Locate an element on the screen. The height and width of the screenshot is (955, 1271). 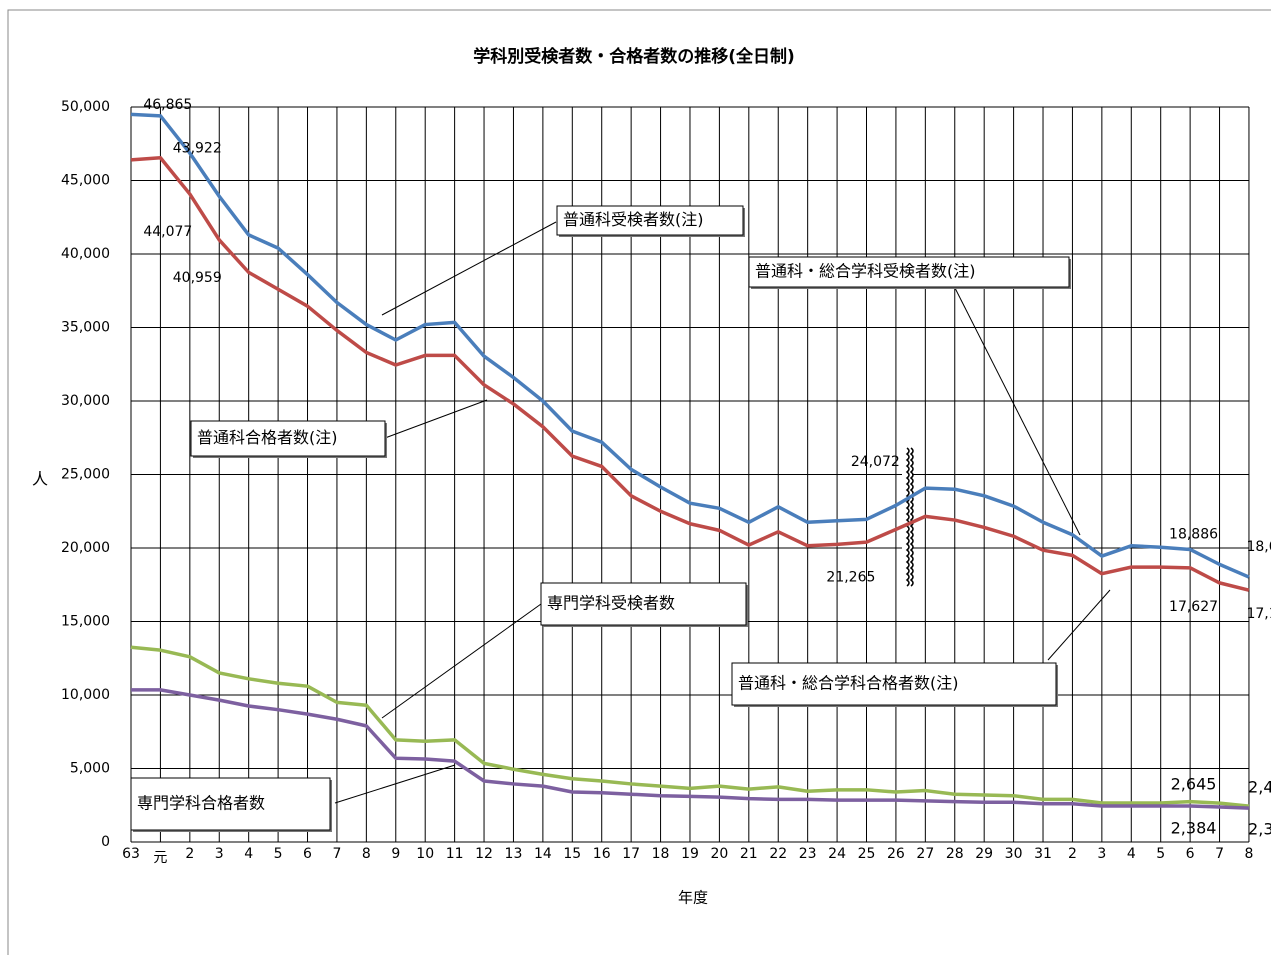
y-tick-label: 50,000 is located at coordinates (85, 107).